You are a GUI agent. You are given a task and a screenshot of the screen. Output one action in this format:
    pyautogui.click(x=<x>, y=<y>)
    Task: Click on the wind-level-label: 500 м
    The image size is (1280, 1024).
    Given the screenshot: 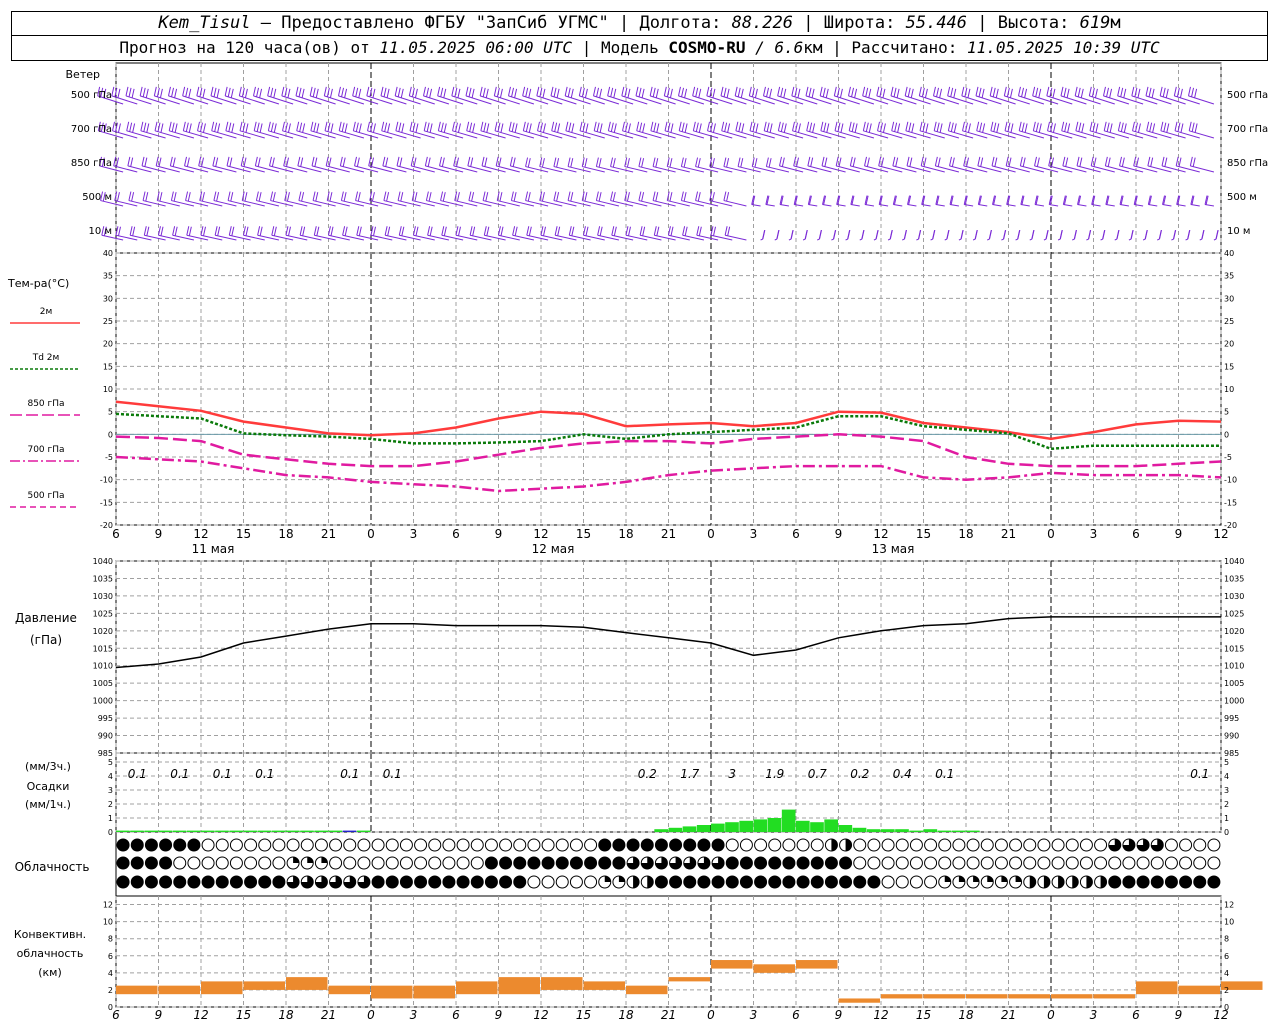 What is the action you would take?
    pyautogui.click(x=97, y=197)
    